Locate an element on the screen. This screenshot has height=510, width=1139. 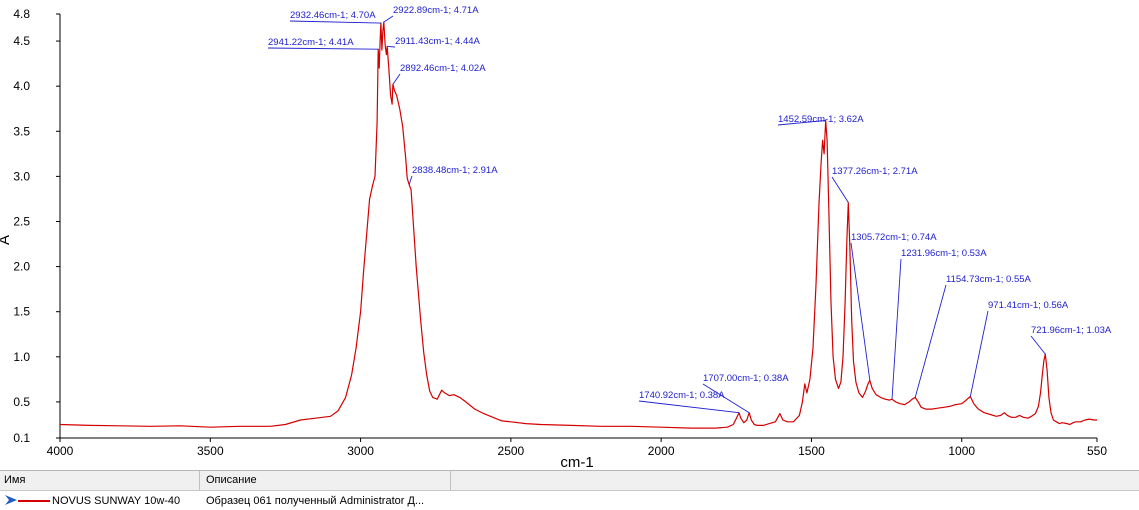
column-header-name: Имя is located at coordinates (15, 480).